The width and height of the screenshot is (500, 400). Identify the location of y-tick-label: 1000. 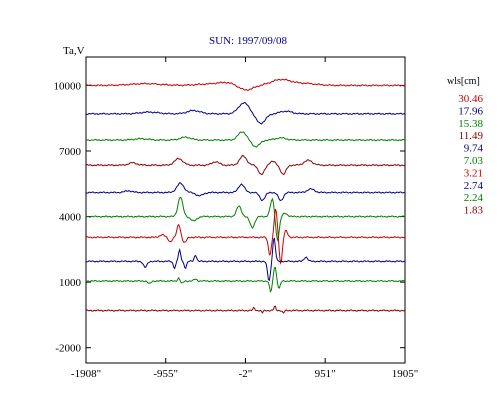
(70, 283).